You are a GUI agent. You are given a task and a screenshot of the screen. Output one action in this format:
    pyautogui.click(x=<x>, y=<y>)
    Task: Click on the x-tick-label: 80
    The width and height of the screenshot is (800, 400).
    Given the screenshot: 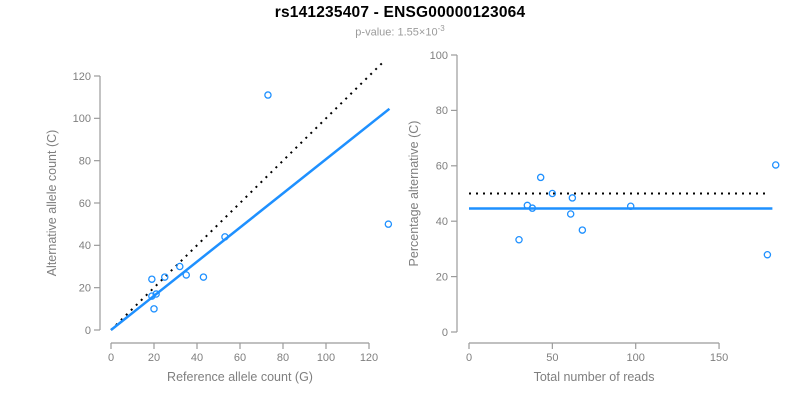 What is the action you would take?
    pyautogui.click(x=283, y=358)
    